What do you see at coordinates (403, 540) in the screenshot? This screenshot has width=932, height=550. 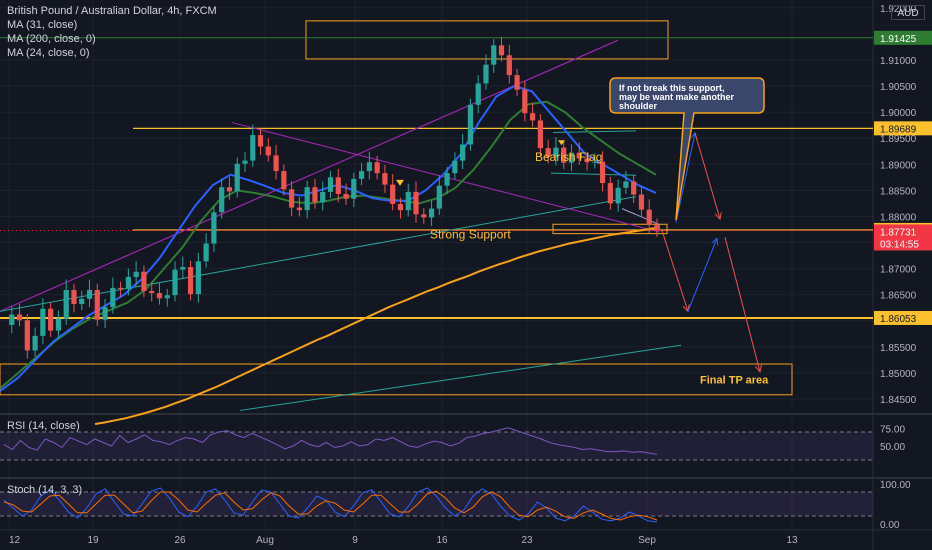 I see `time-axis: 12 19 26 Aug 9 16 23 Sep 13` at bounding box center [403, 540].